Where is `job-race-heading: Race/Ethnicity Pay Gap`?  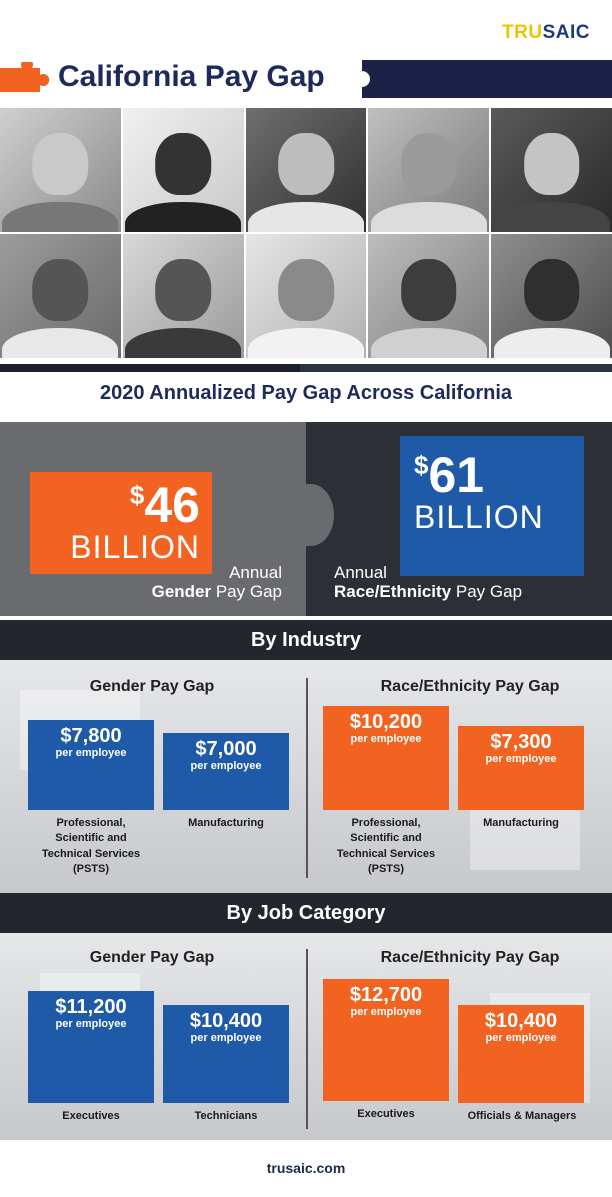 job-race-heading: Race/Ethnicity Pay Gap is located at coordinates (470, 957).